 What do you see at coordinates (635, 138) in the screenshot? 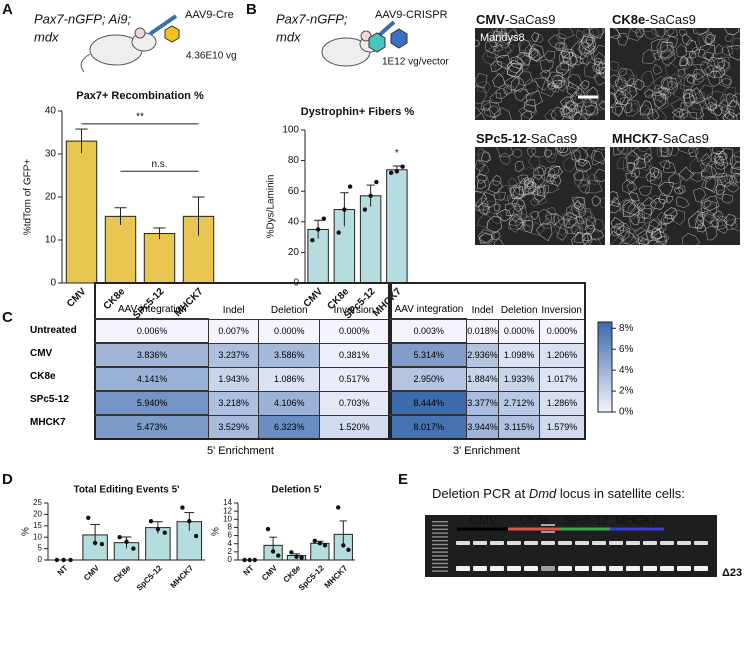
I see `promoter: MHCK7` at bounding box center [635, 138].